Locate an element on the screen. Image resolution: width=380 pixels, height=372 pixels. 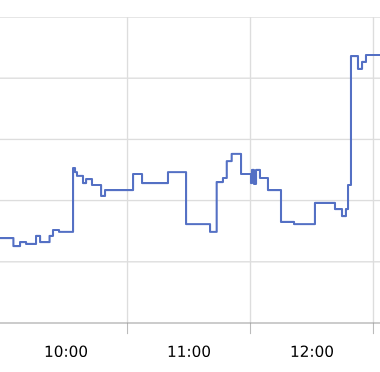
x-tick-label: 12:00 is located at coordinates (312, 351).